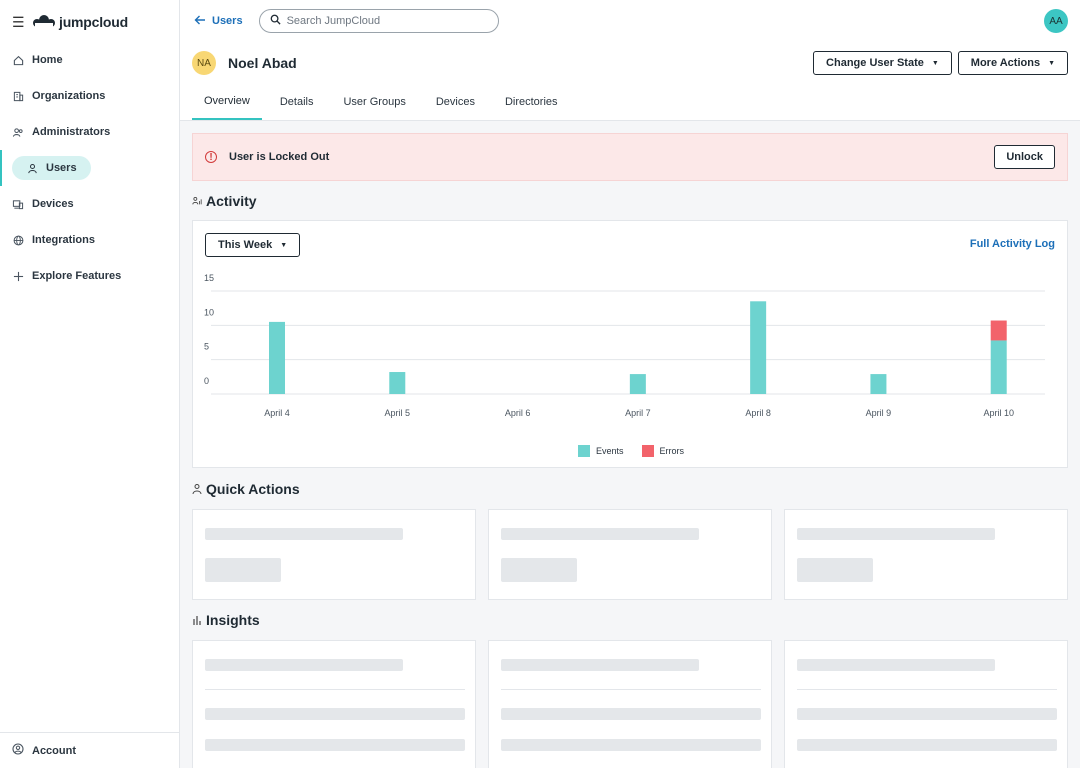 The height and width of the screenshot is (768, 1080). Describe the element at coordinates (197, 201) in the screenshot. I see `activity-icon` at that location.